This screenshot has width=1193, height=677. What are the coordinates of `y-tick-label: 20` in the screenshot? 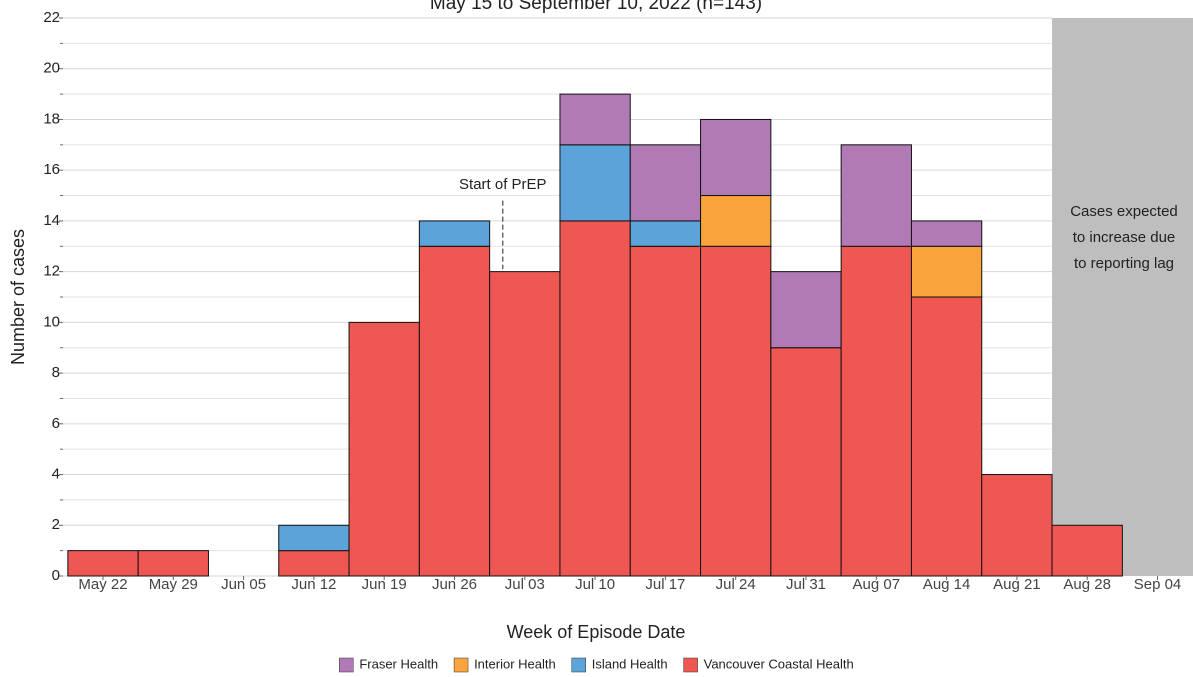 It's located at (51, 68).